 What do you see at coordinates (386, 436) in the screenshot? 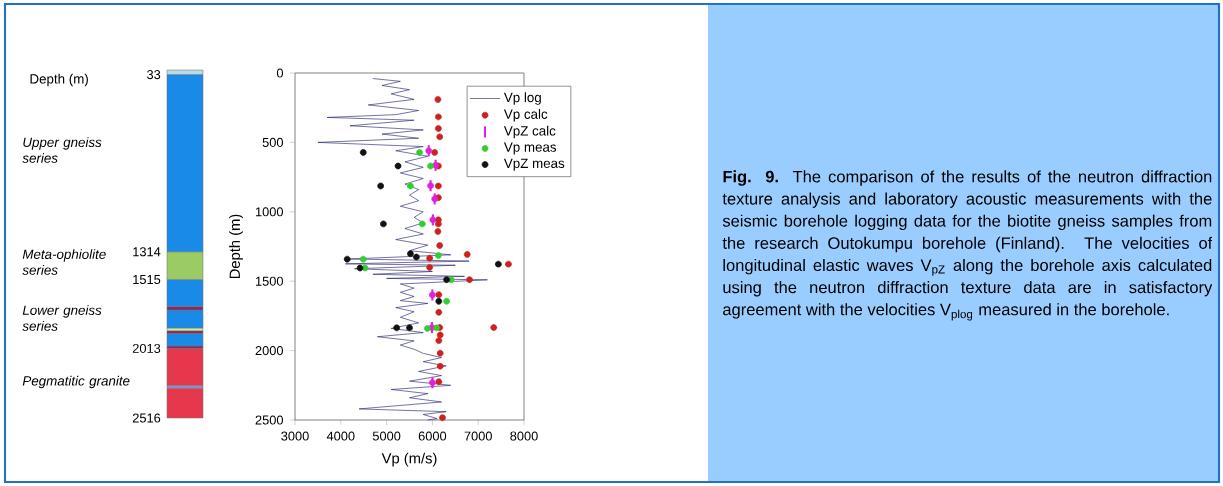
I see `x-tick-label: 5000` at bounding box center [386, 436].